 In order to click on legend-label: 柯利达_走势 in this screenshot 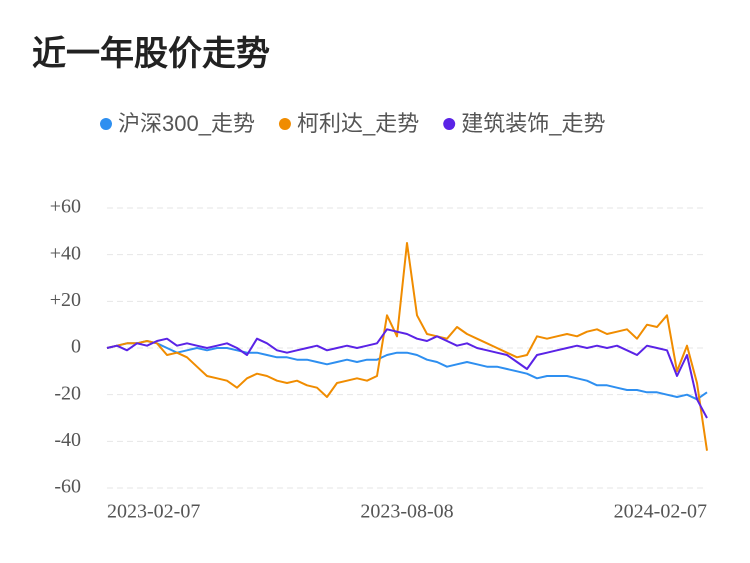, I will do `click(358, 123)`.